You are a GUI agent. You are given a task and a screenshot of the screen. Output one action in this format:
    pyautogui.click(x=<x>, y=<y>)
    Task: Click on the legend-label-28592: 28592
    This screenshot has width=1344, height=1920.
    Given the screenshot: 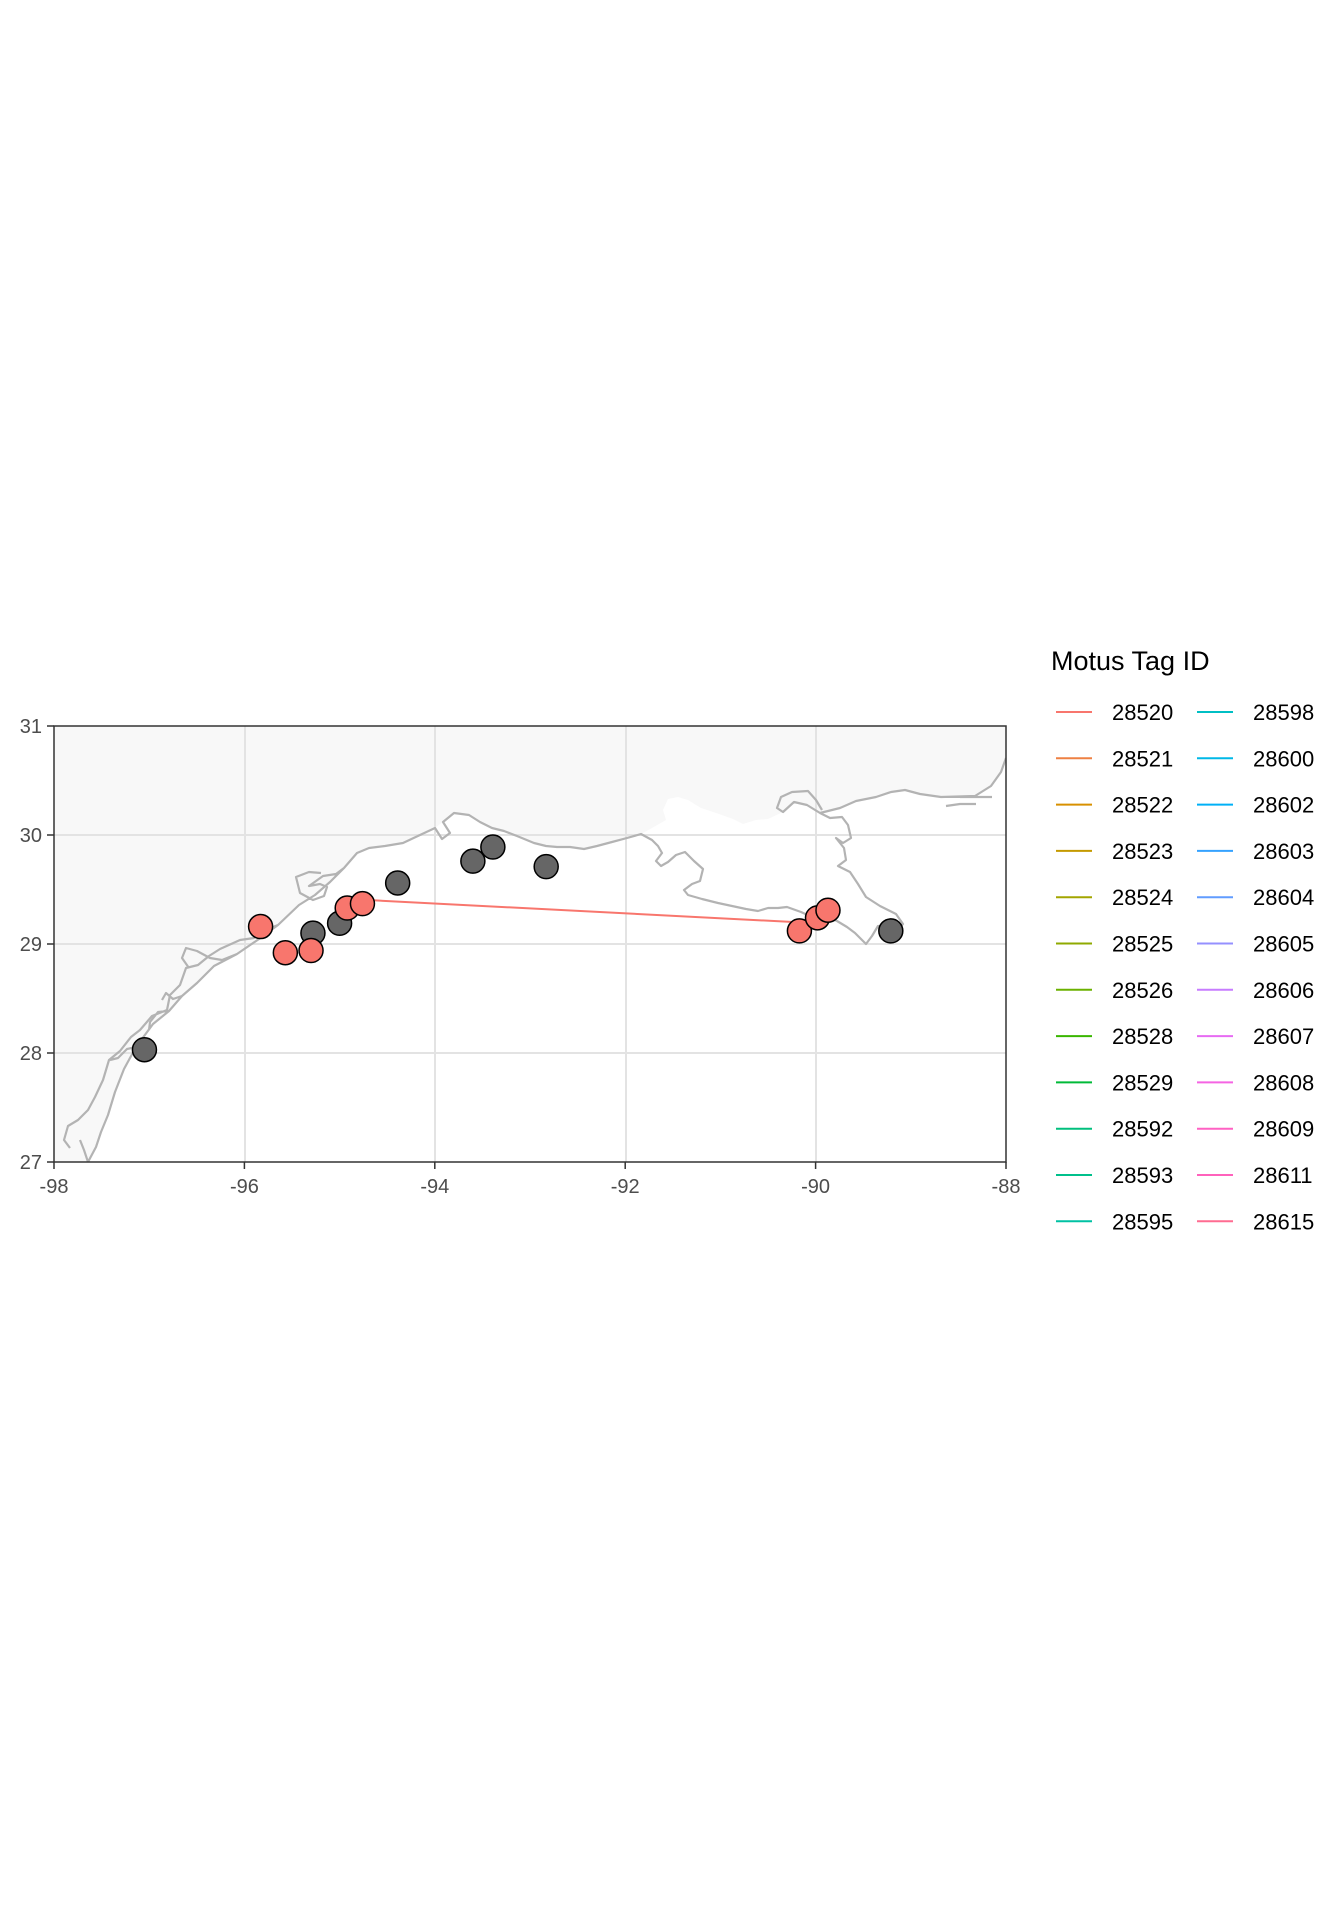 What is the action you would take?
    pyautogui.click(x=1142, y=1129)
    